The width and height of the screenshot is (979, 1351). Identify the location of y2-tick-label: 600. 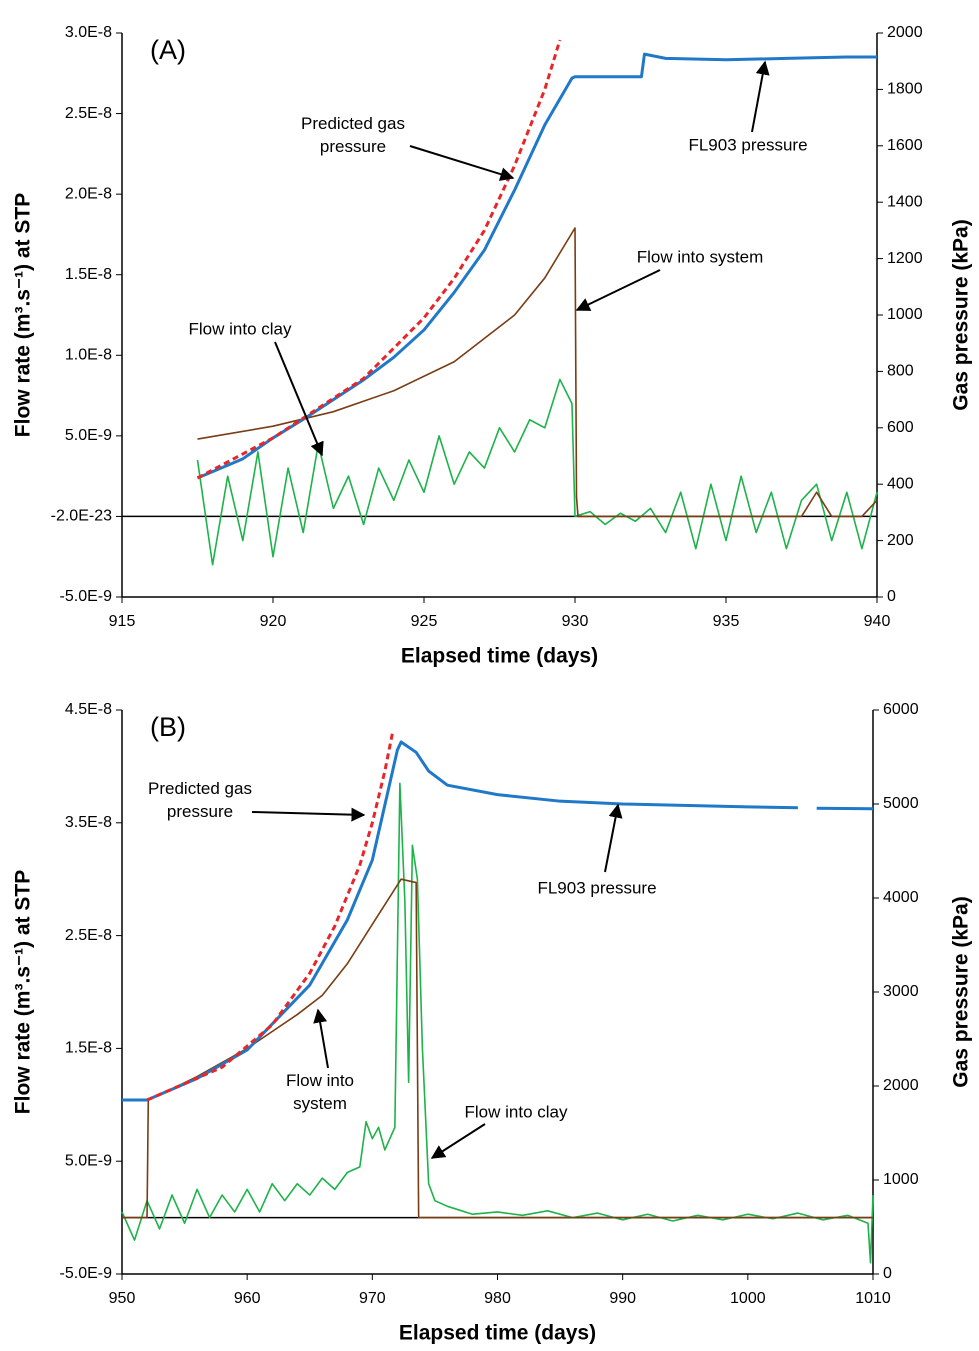
(900, 427).